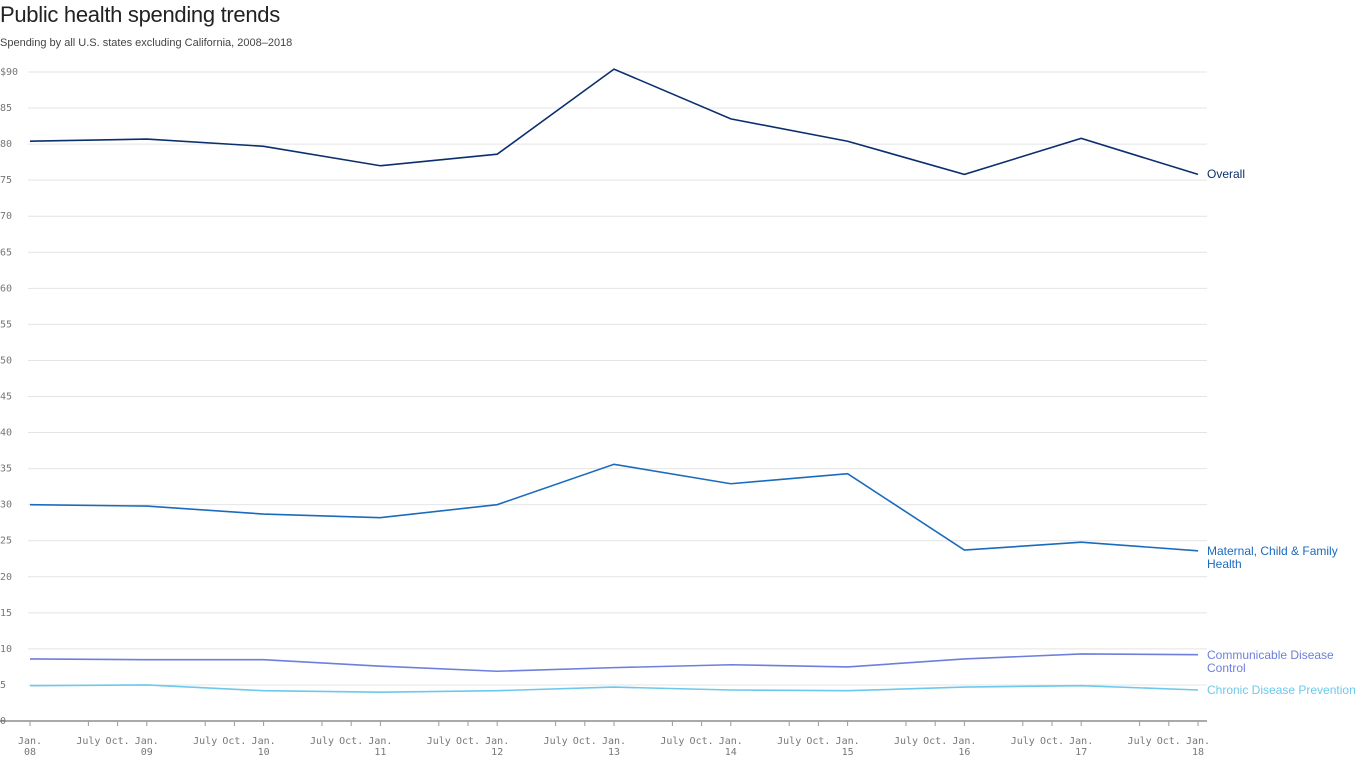  I want to click on y-tick-label: $90, so click(9, 72).